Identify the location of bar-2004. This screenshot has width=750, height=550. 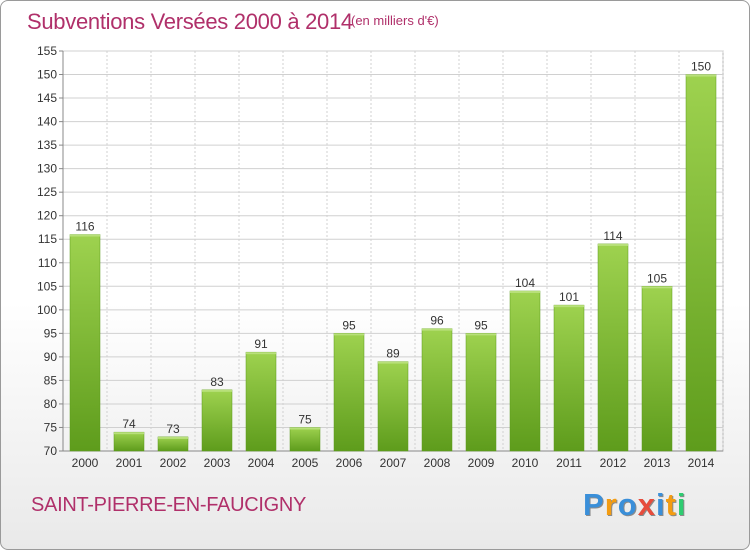
(261, 401).